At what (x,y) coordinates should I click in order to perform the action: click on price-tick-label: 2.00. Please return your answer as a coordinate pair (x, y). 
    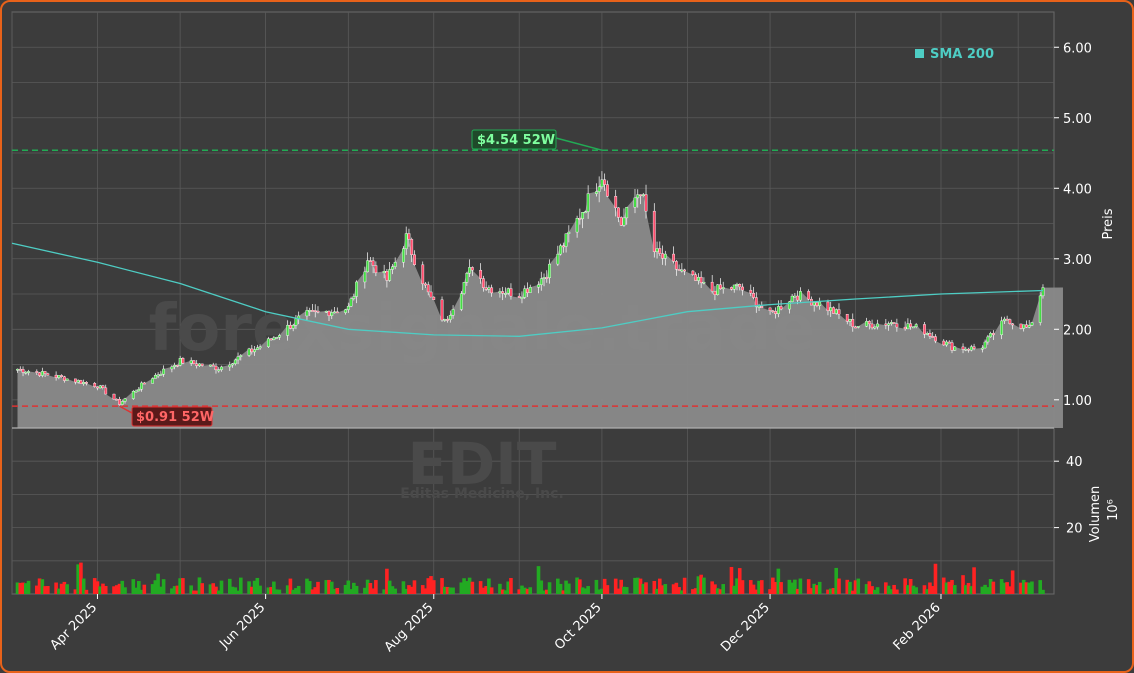
    Looking at the image, I should click on (1077, 330).